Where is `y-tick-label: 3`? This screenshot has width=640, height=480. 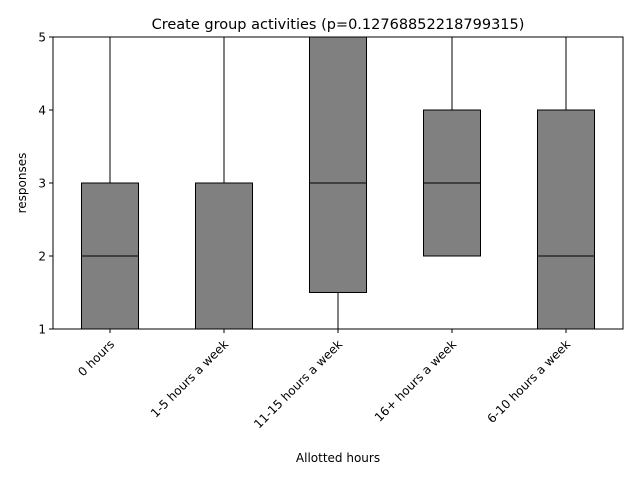
y-tick-label: 3 is located at coordinates (42, 184).